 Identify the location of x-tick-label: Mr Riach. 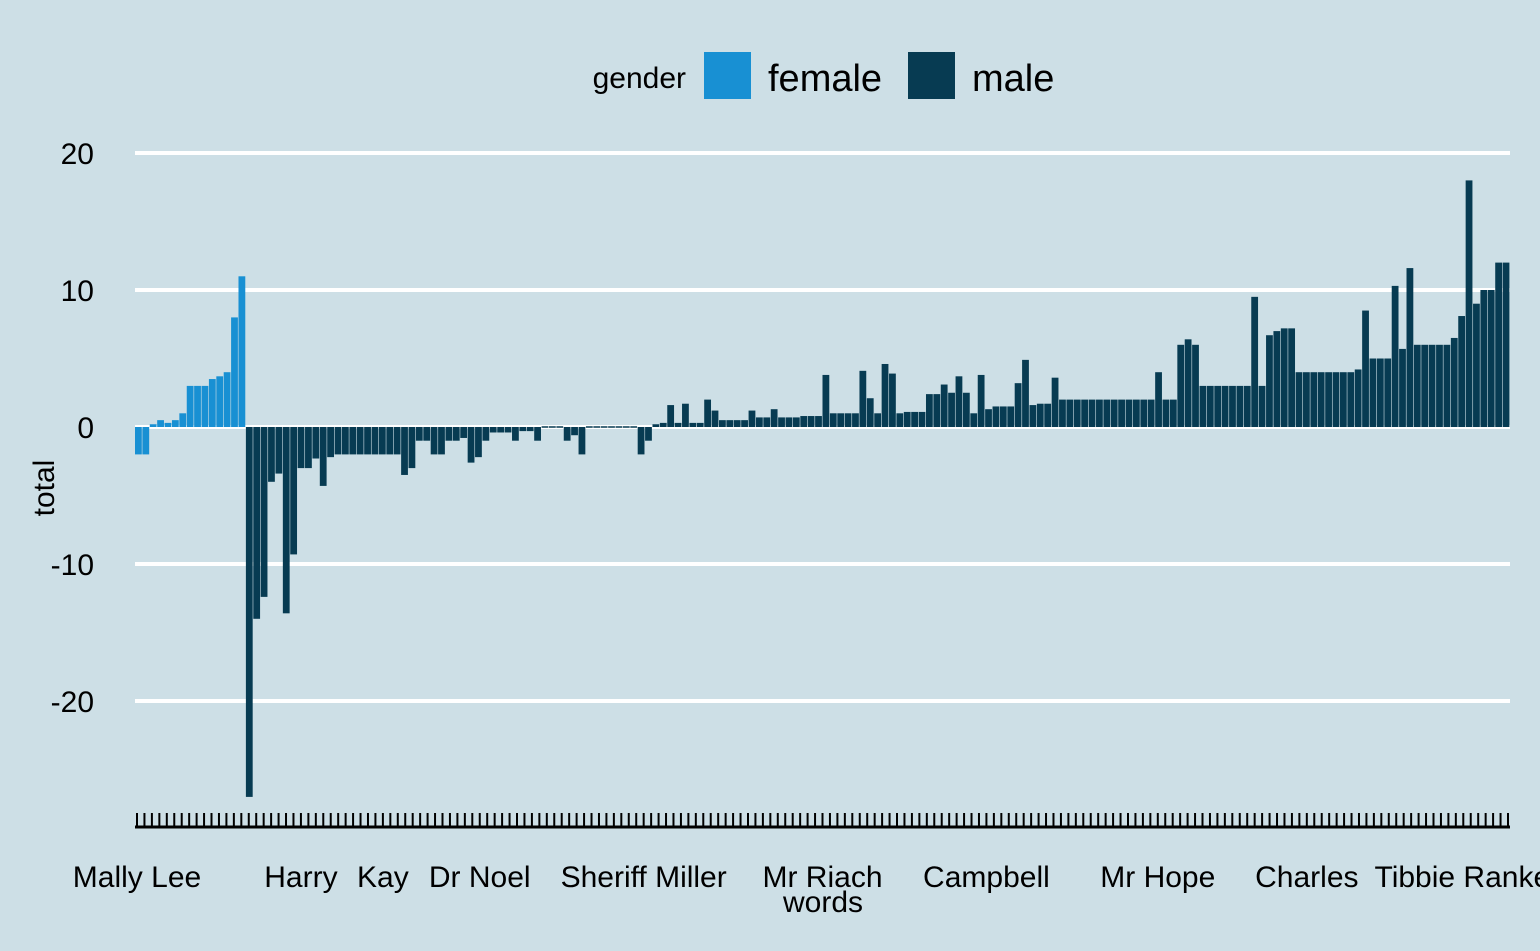
(822, 877).